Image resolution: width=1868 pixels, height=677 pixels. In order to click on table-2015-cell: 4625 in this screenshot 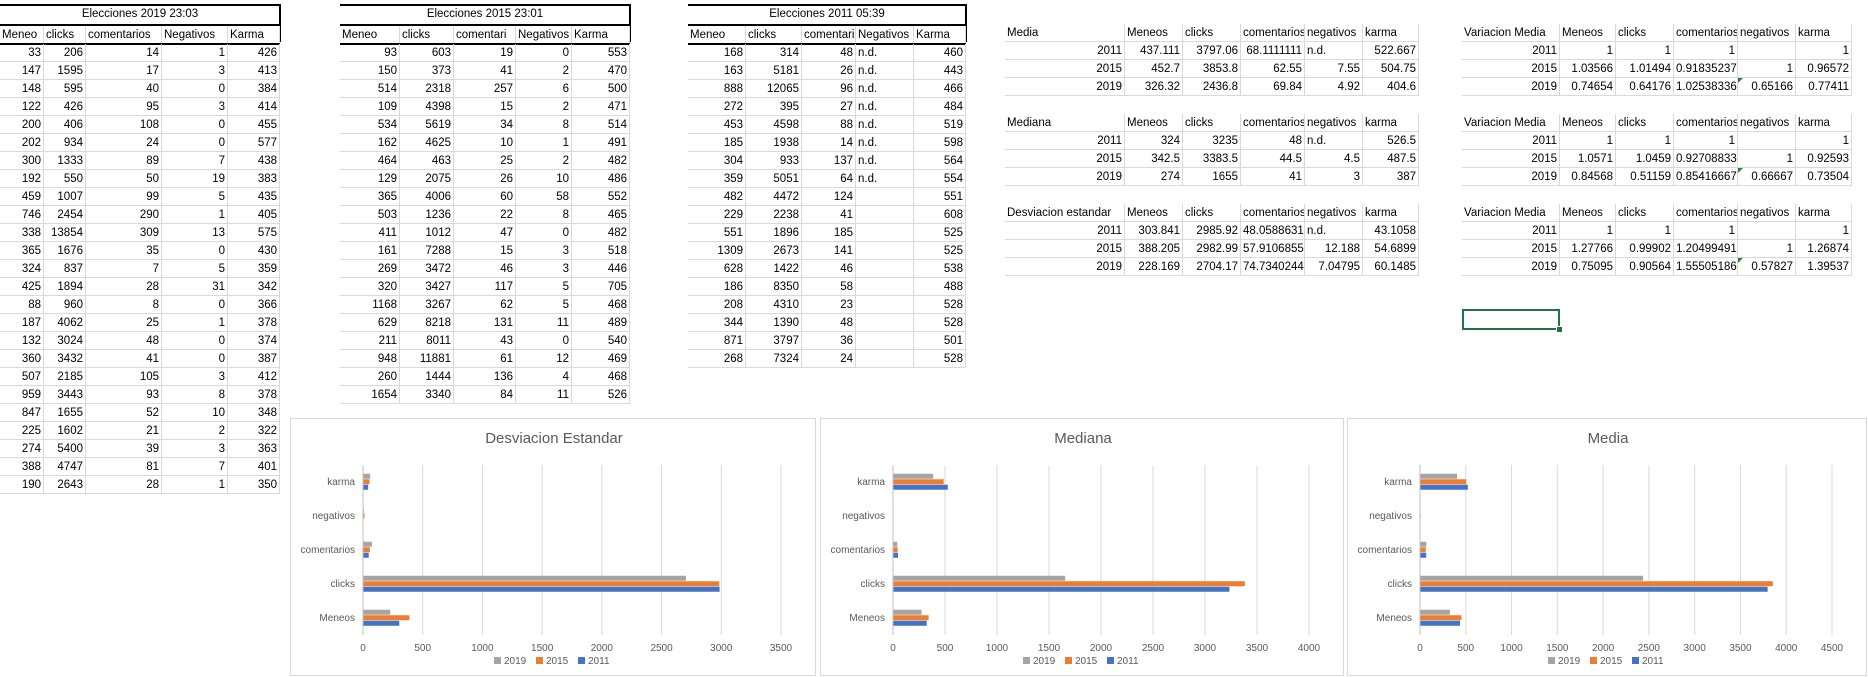, I will do `click(427, 143)`.